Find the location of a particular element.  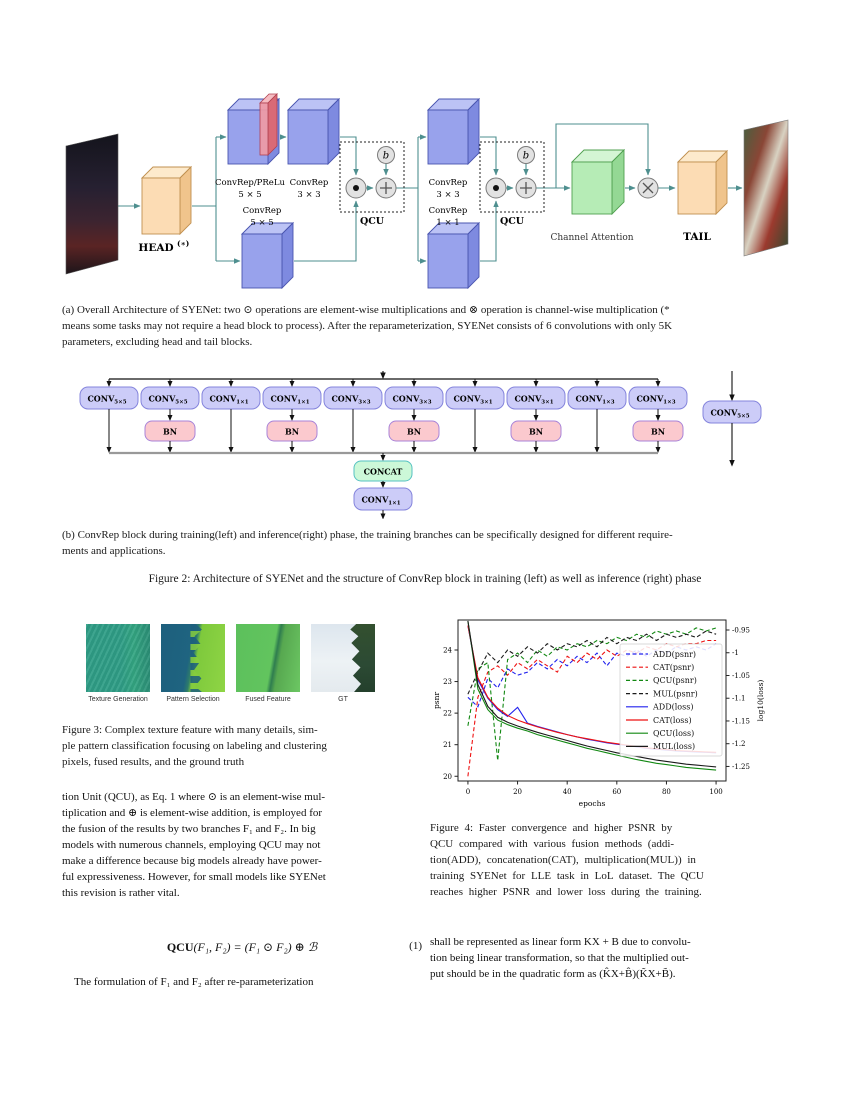

legend-label: ADD(psnr) is located at coordinates (674, 654).